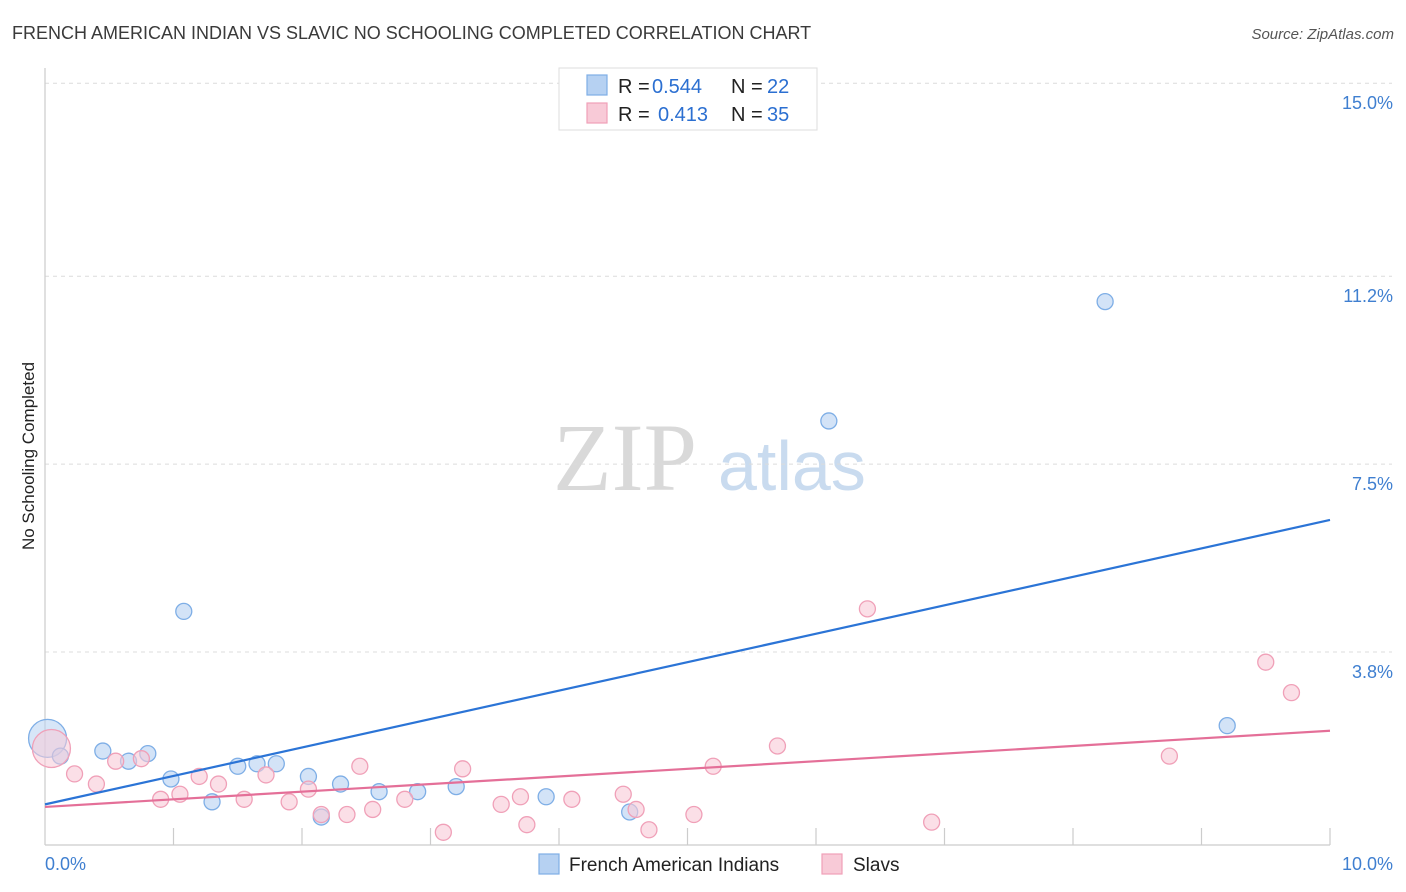 This screenshot has width=1406, height=892. Describe the element at coordinates (634, 87) in the screenshot. I see `legend-r-label-1: R =` at that location.